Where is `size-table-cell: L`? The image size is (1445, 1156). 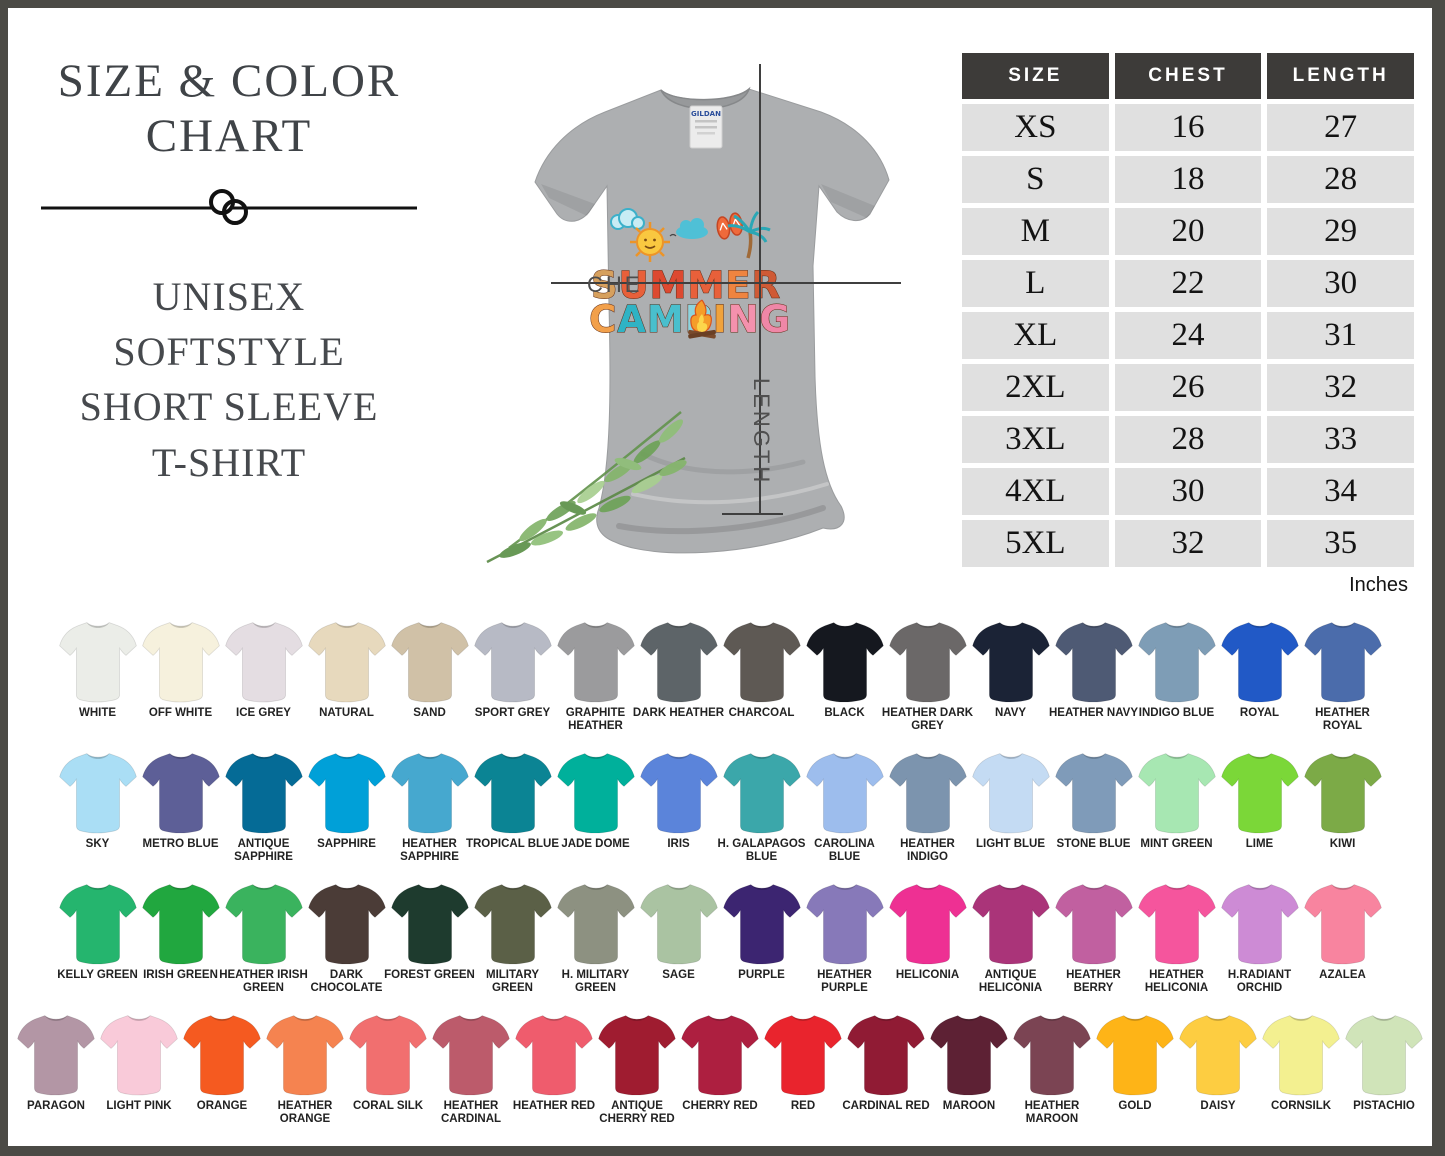
size-table-cell: L is located at coordinates (1035, 283).